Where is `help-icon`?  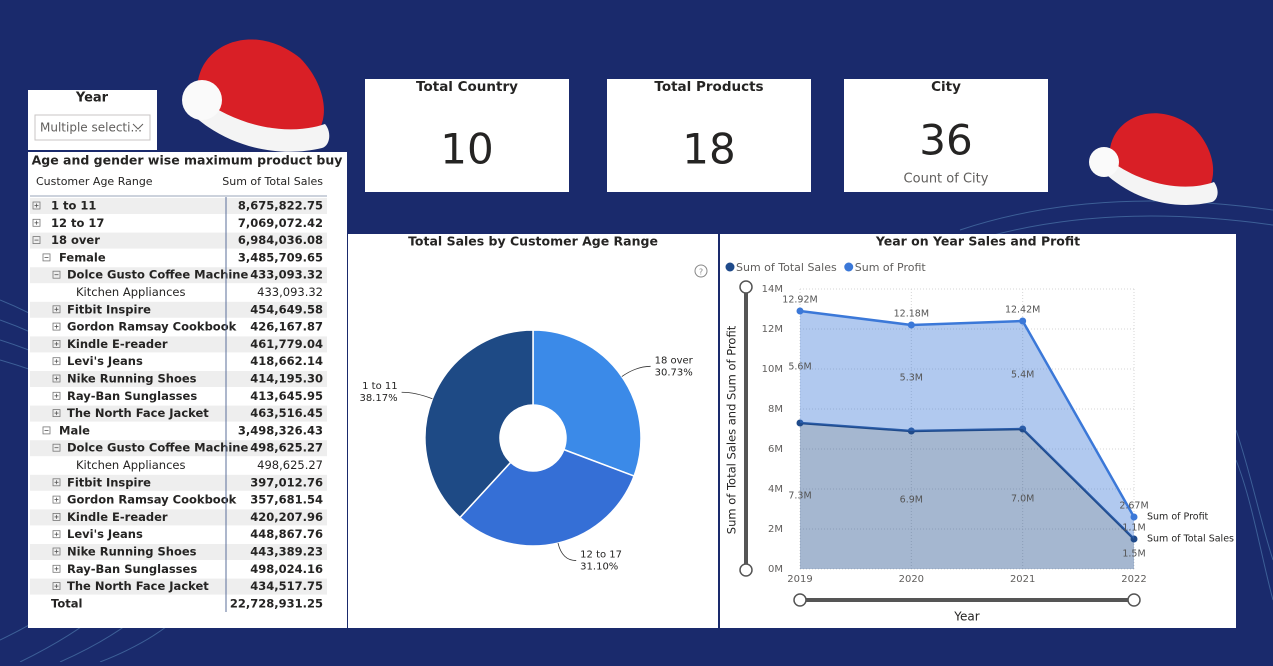
help-icon is located at coordinates (701, 271).